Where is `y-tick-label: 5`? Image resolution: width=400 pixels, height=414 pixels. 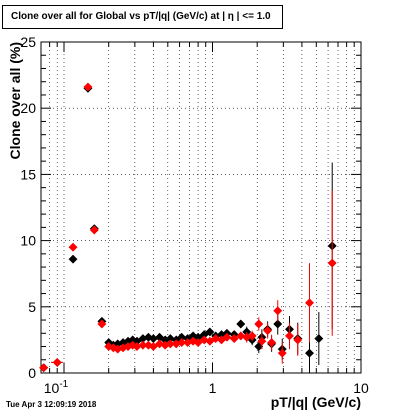 y-tick-label: 5 is located at coordinates (32, 307).